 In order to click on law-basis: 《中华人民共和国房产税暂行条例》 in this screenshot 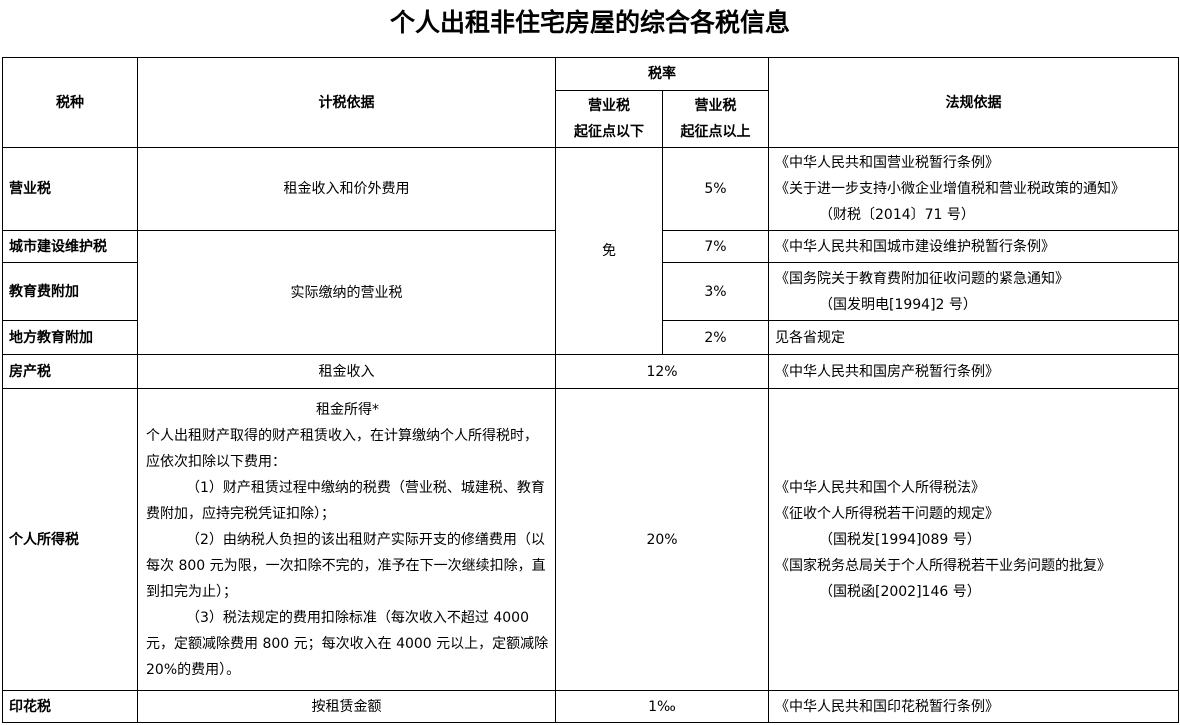, I will do `click(973, 371)`.